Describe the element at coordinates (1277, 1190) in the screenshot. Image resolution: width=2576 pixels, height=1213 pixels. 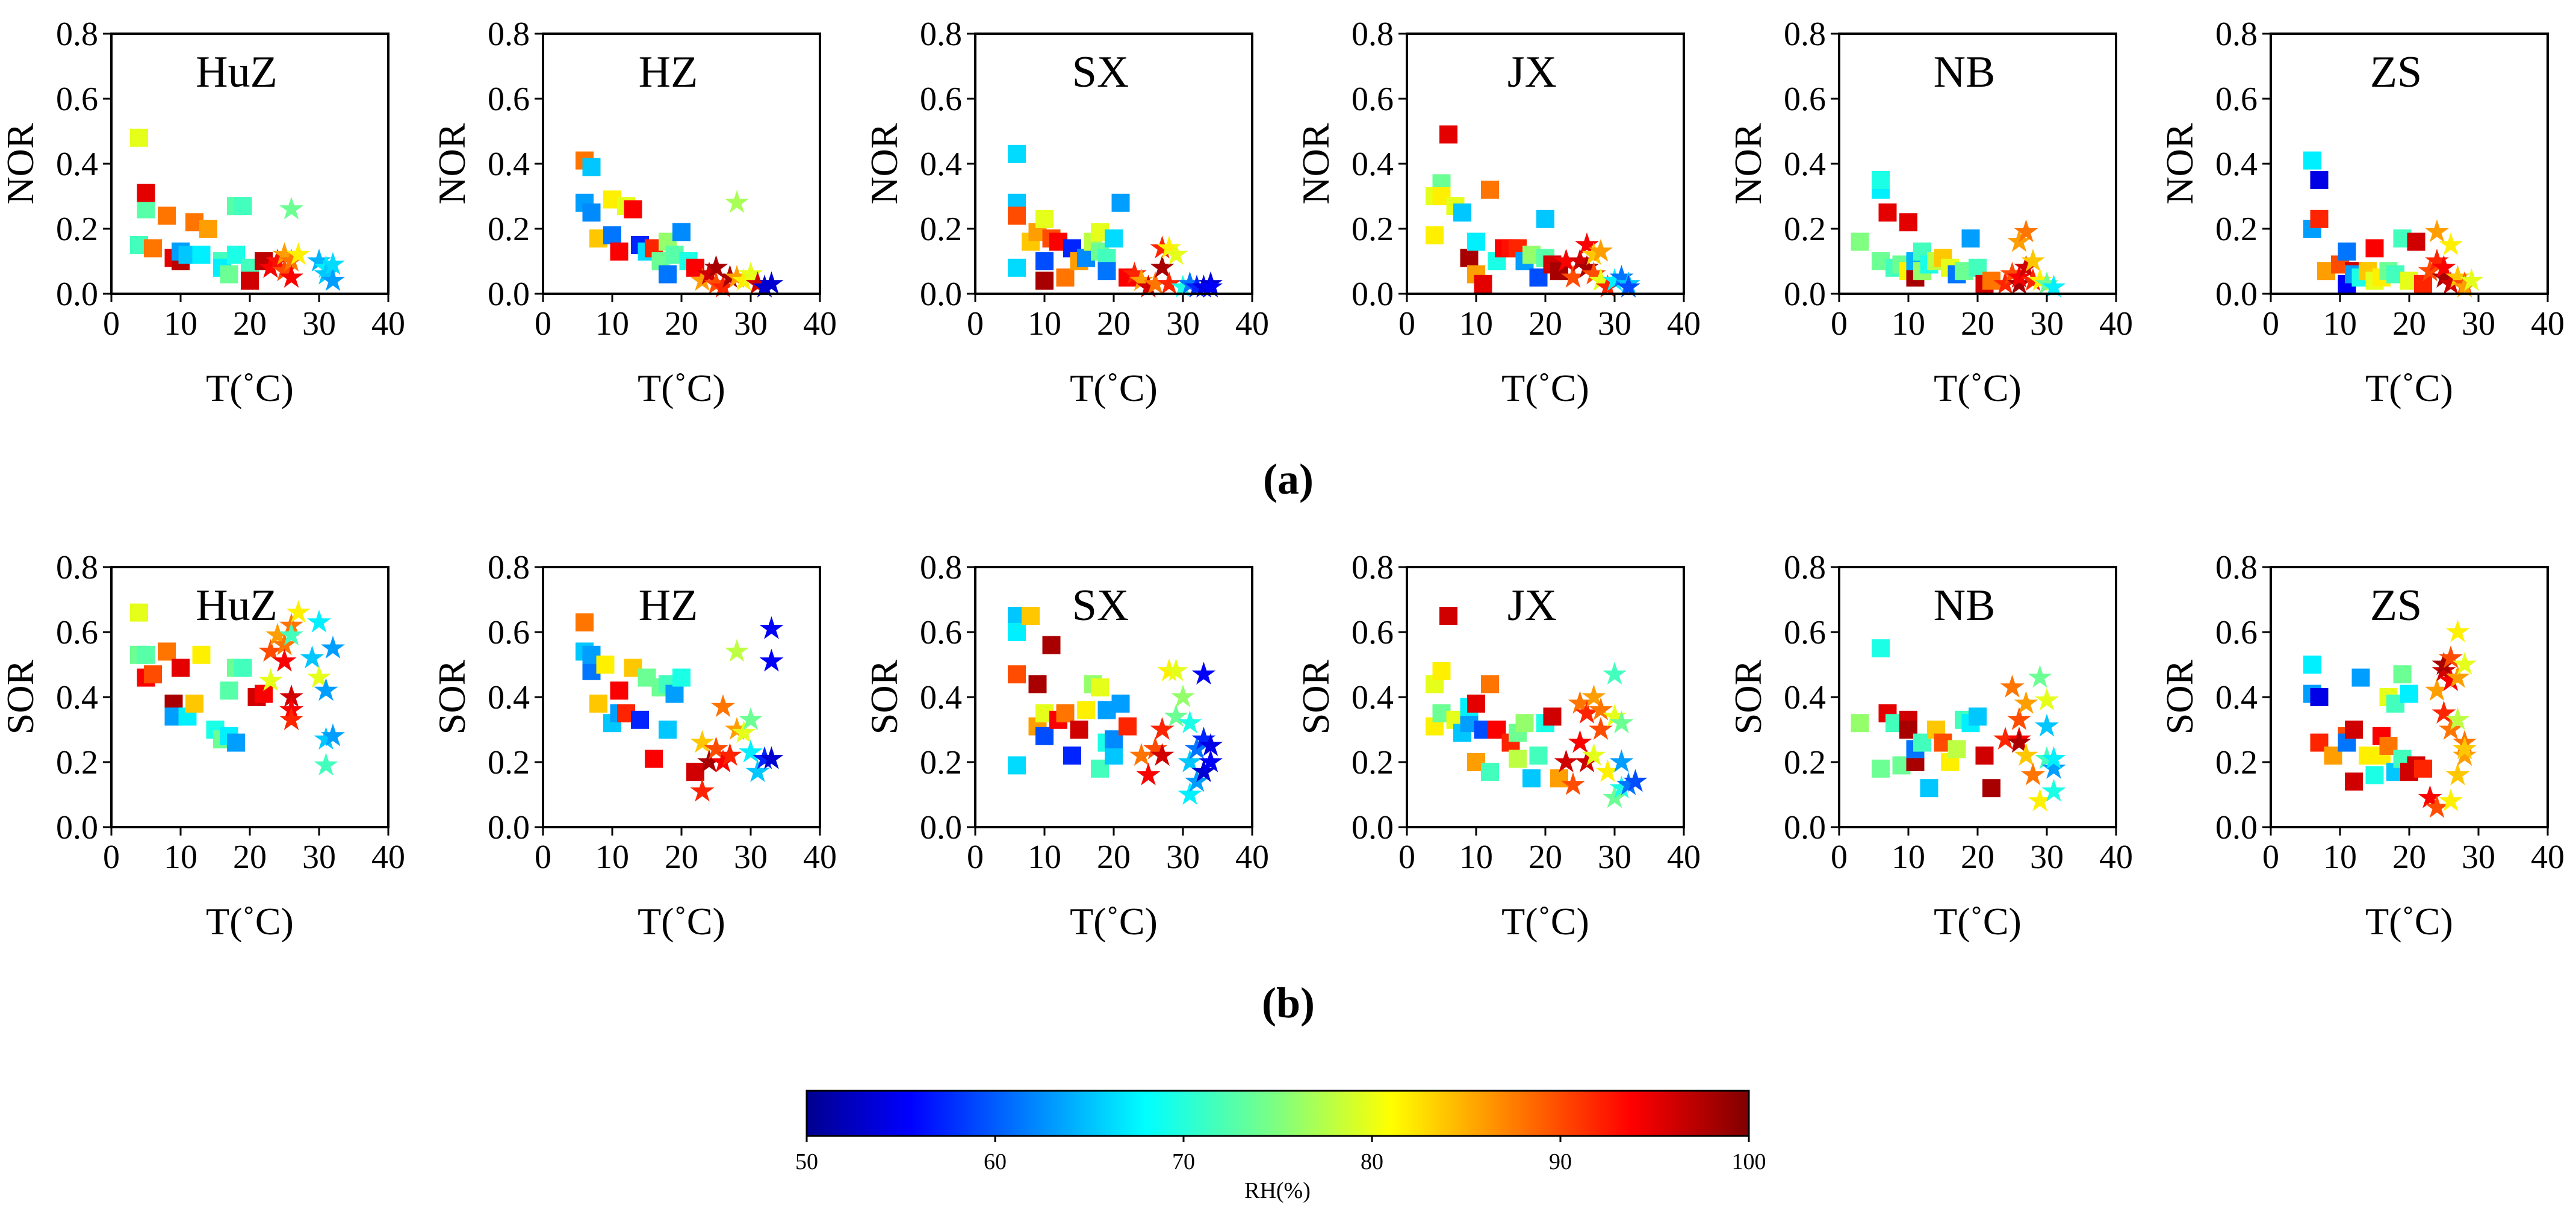
I see `colorbar-label: RH(%)` at that location.